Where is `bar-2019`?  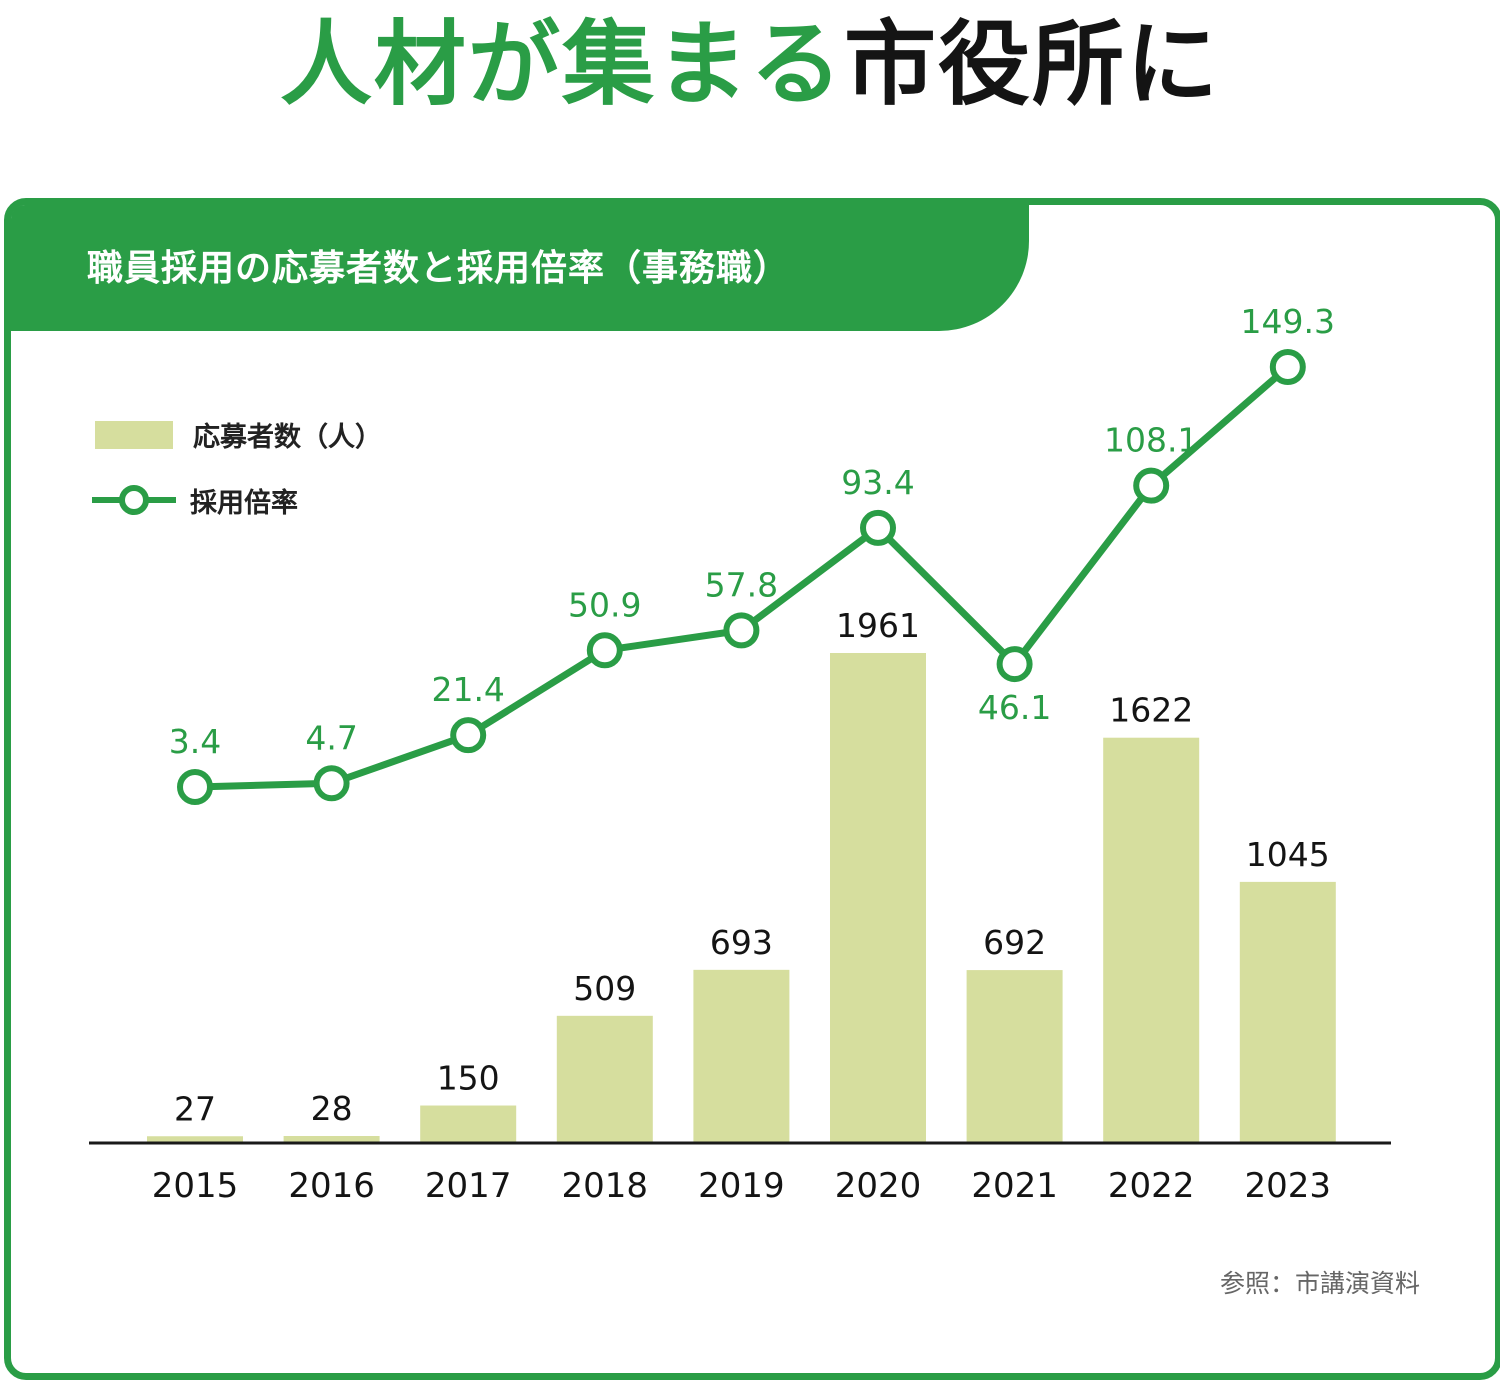 bar-2019 is located at coordinates (741, 1056).